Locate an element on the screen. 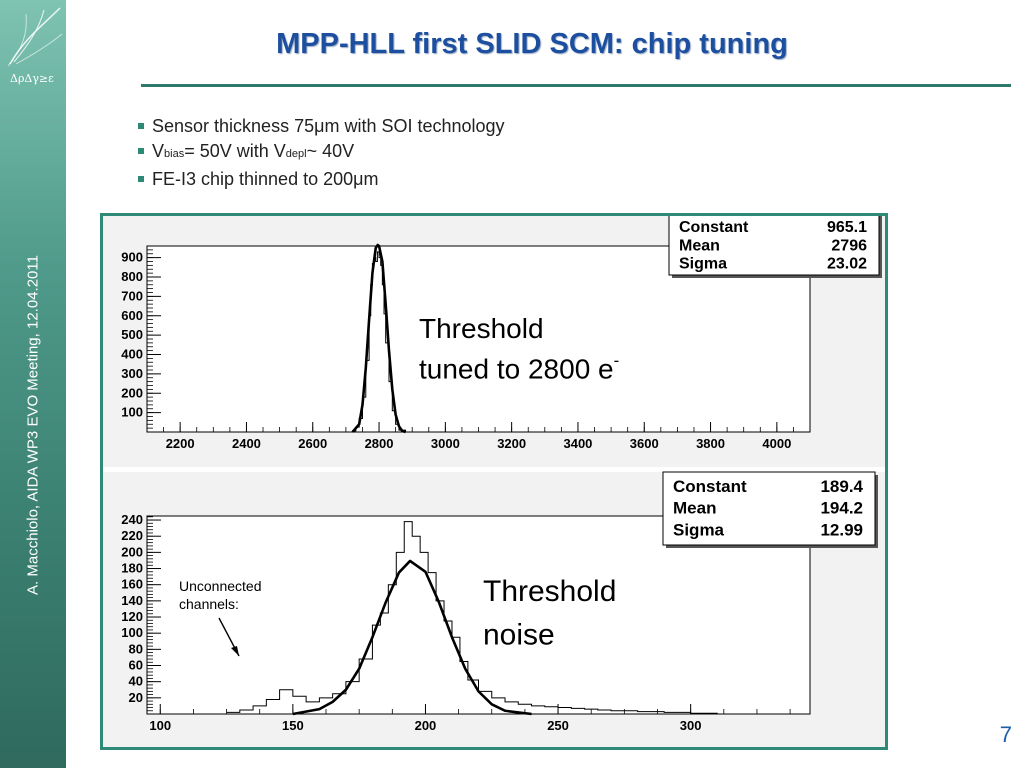 The image size is (1024, 768). chart-annotation: noise is located at coordinates (519, 635).